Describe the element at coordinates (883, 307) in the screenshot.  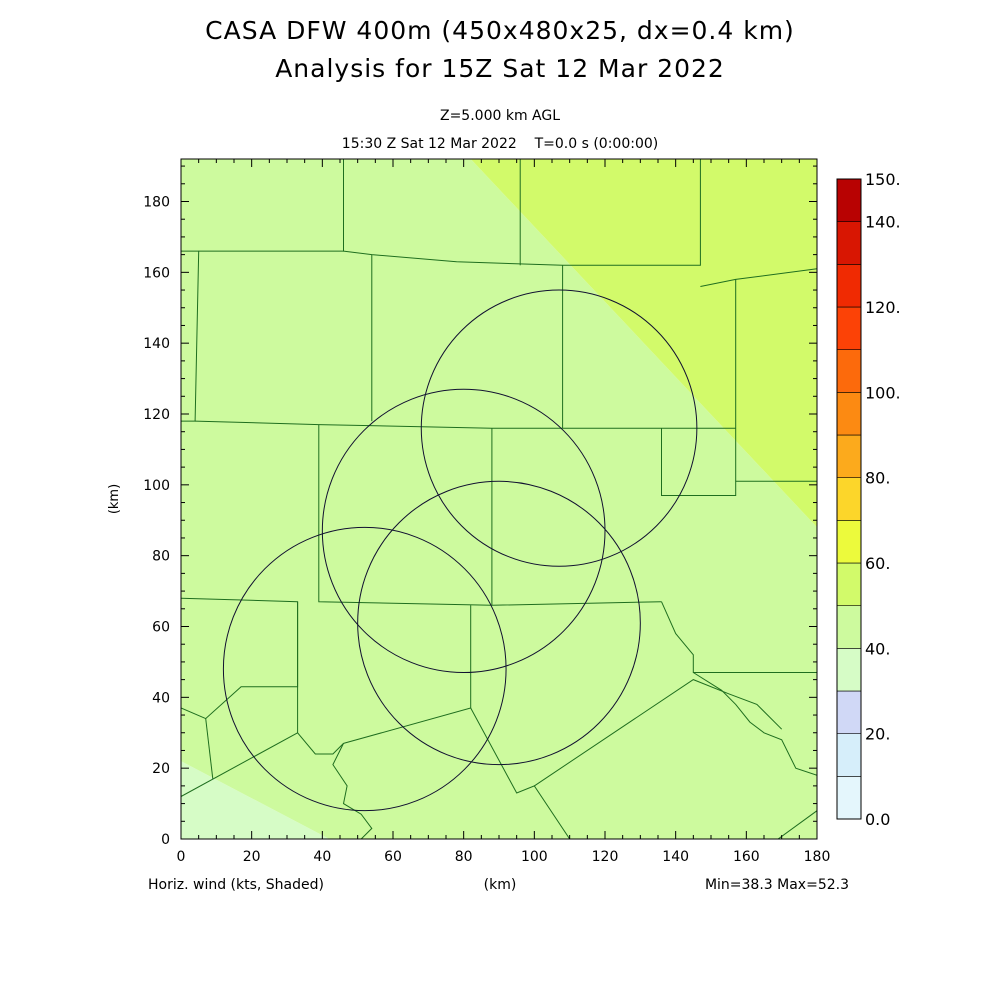
I see `colorbar-label: 120.` at that location.